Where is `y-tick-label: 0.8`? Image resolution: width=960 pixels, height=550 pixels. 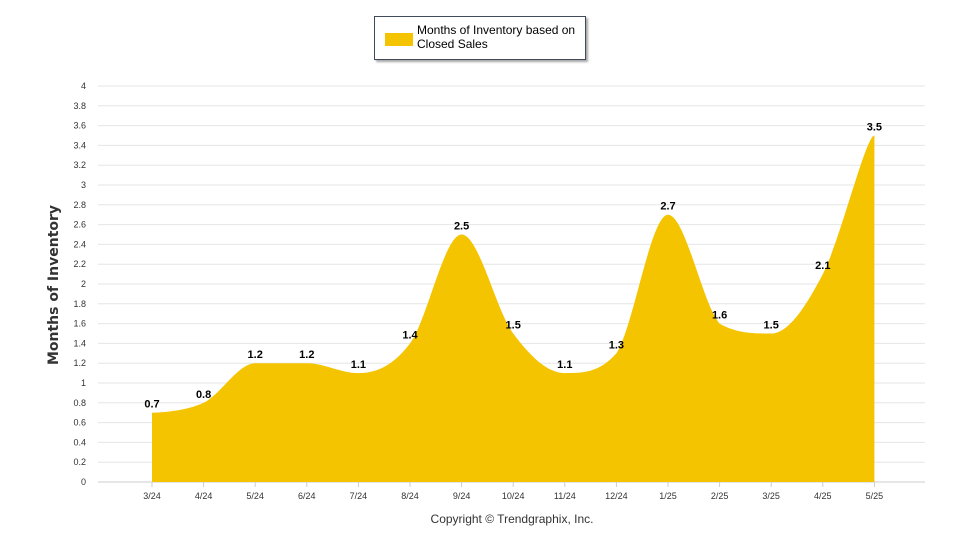 y-tick-label: 0.8 is located at coordinates (79, 403).